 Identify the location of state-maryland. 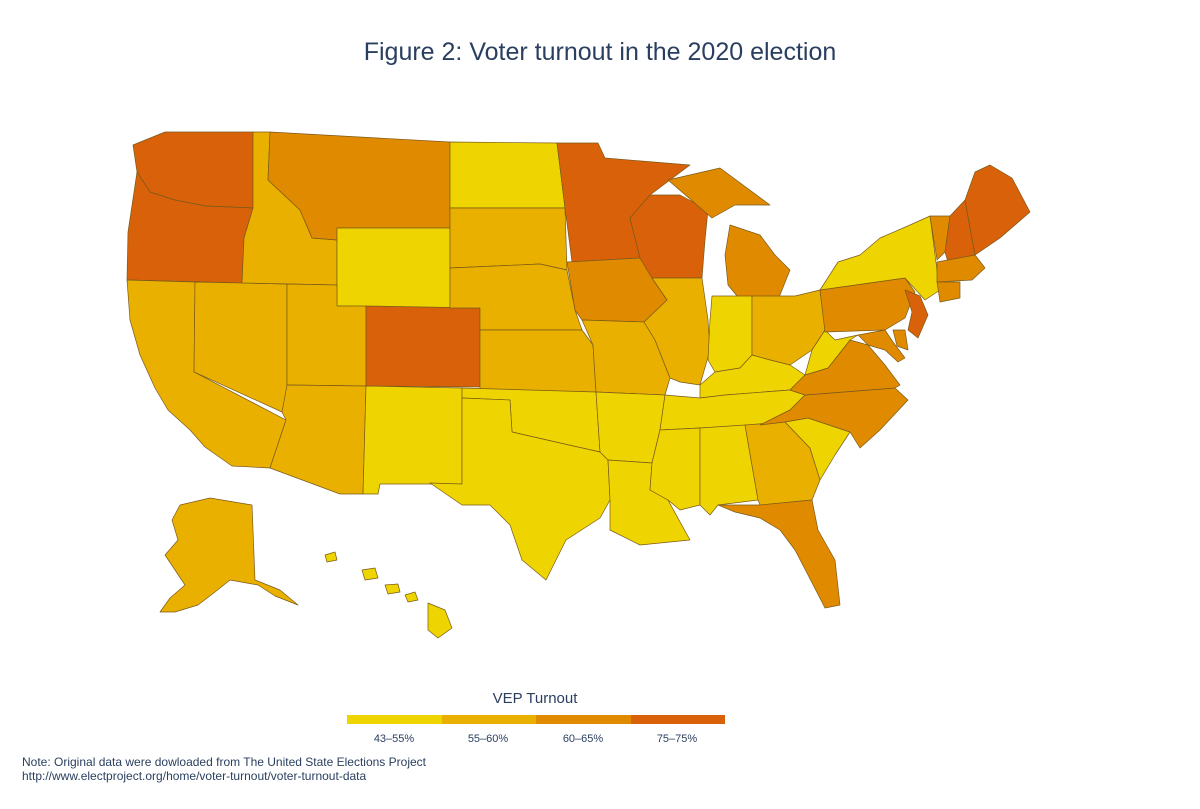
(881, 346).